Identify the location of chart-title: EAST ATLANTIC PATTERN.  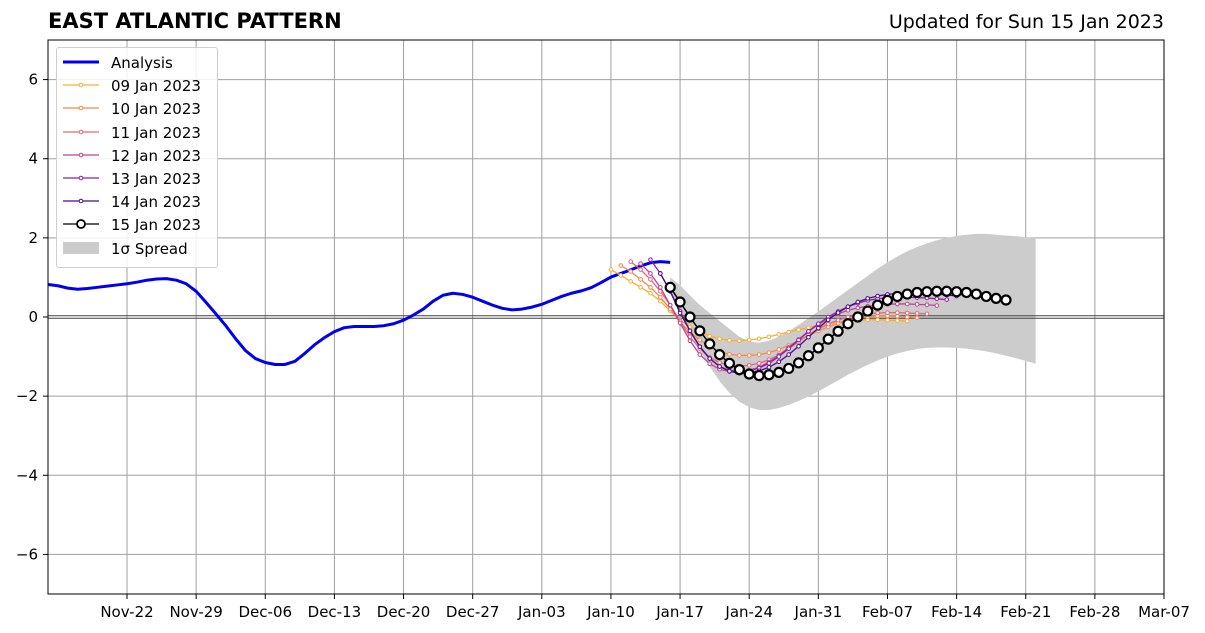
(195, 21).